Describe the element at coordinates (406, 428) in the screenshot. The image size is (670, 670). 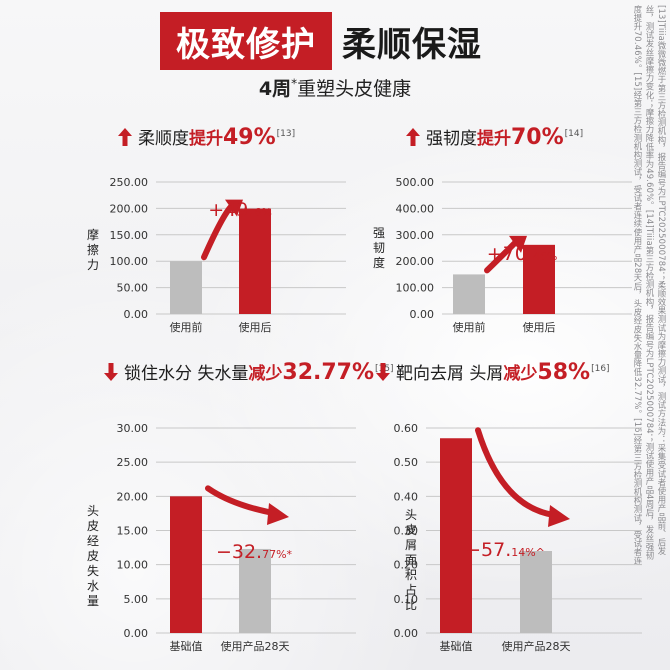
I see `y-tick-label: 0.60` at that location.